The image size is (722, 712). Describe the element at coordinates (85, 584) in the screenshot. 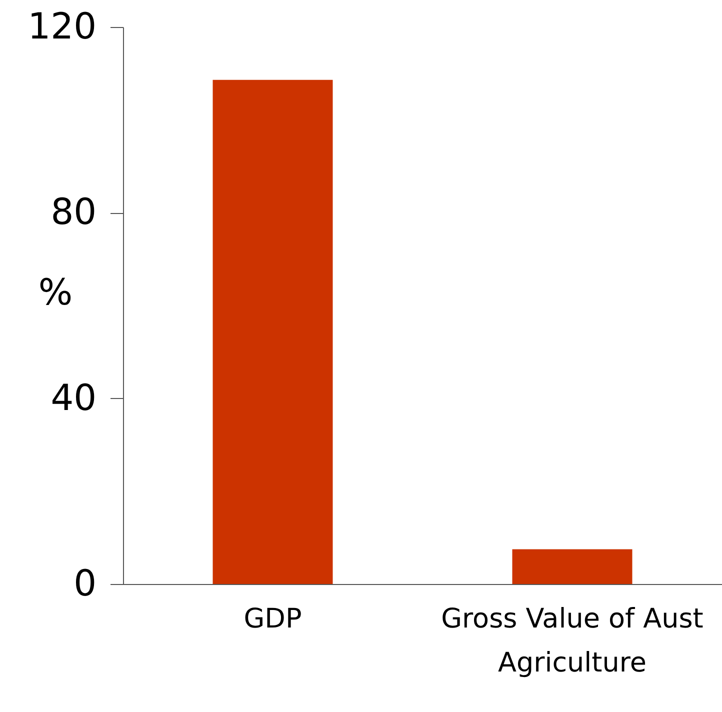

I see `y-tick-label: 0` at that location.